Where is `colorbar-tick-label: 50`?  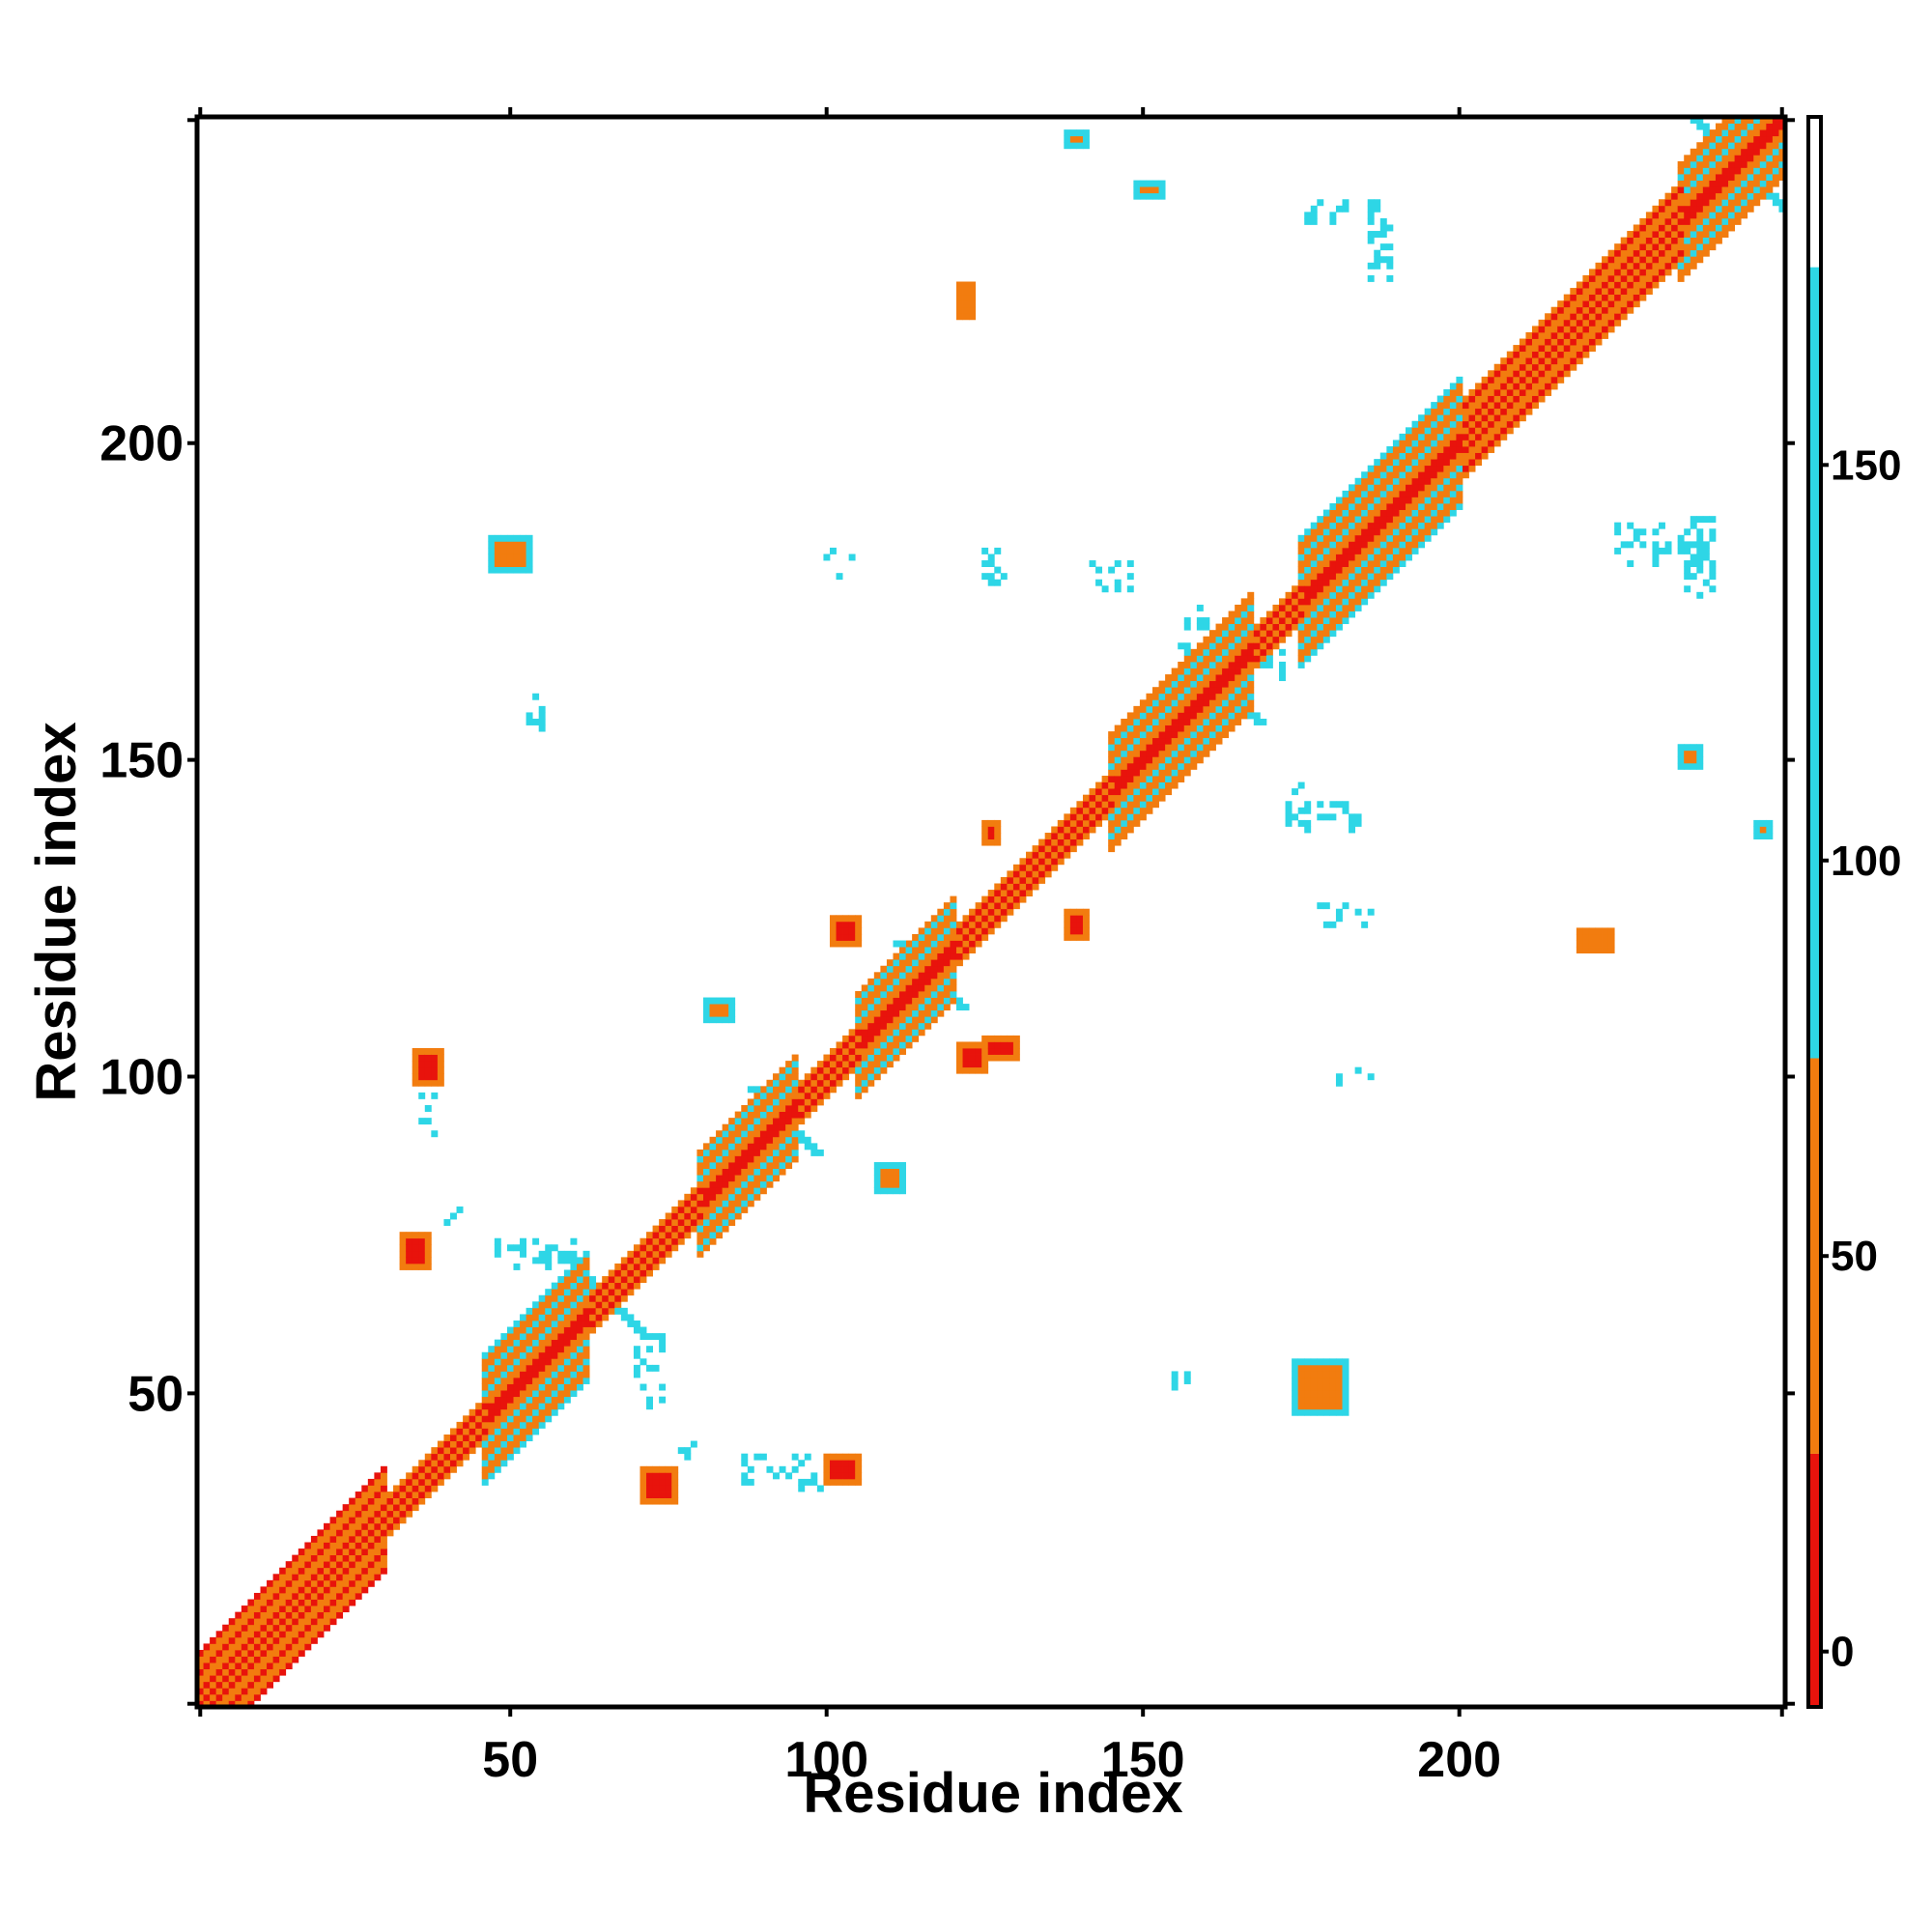
colorbar-tick-label: 50 is located at coordinates (1854, 1256).